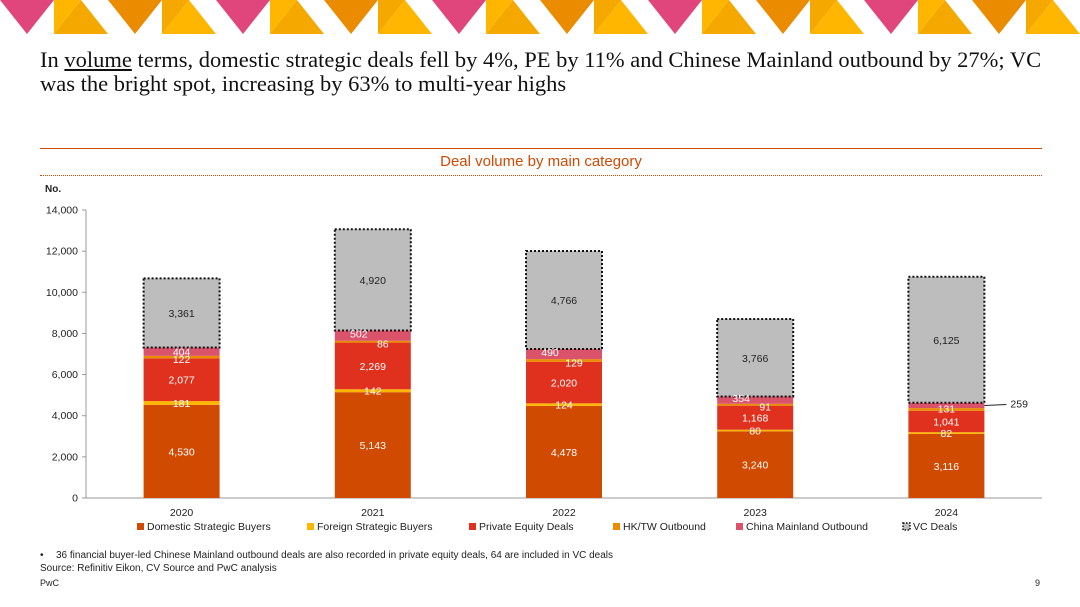 The image size is (1080, 607). Describe the element at coordinates (65, 334) in the screenshot. I see `y-tick-label: 8,000` at that location.